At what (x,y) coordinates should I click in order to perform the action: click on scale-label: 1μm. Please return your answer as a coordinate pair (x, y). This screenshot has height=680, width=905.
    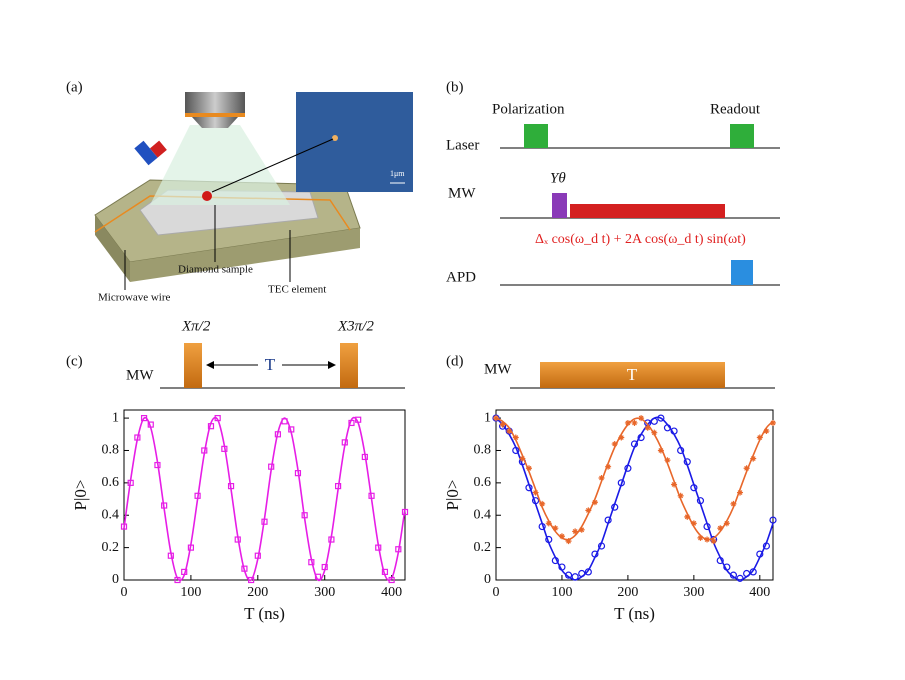
    Looking at the image, I should click on (397, 173).